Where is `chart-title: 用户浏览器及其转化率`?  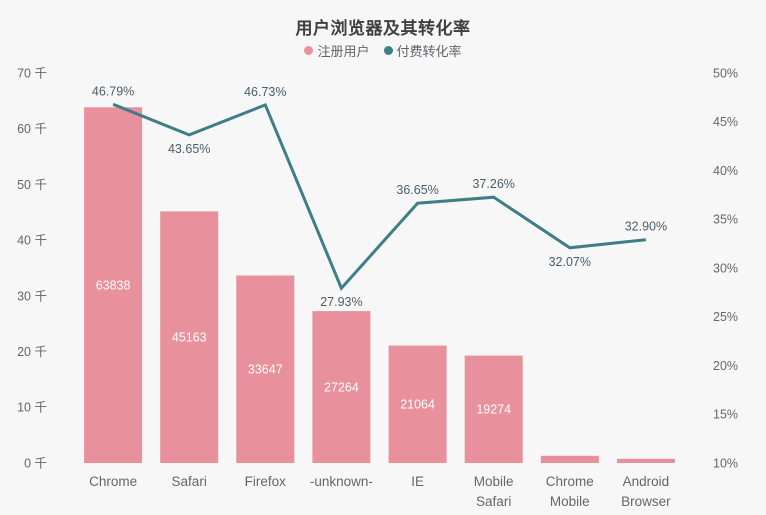 chart-title: 用户浏览器及其转化率 is located at coordinates (383, 28).